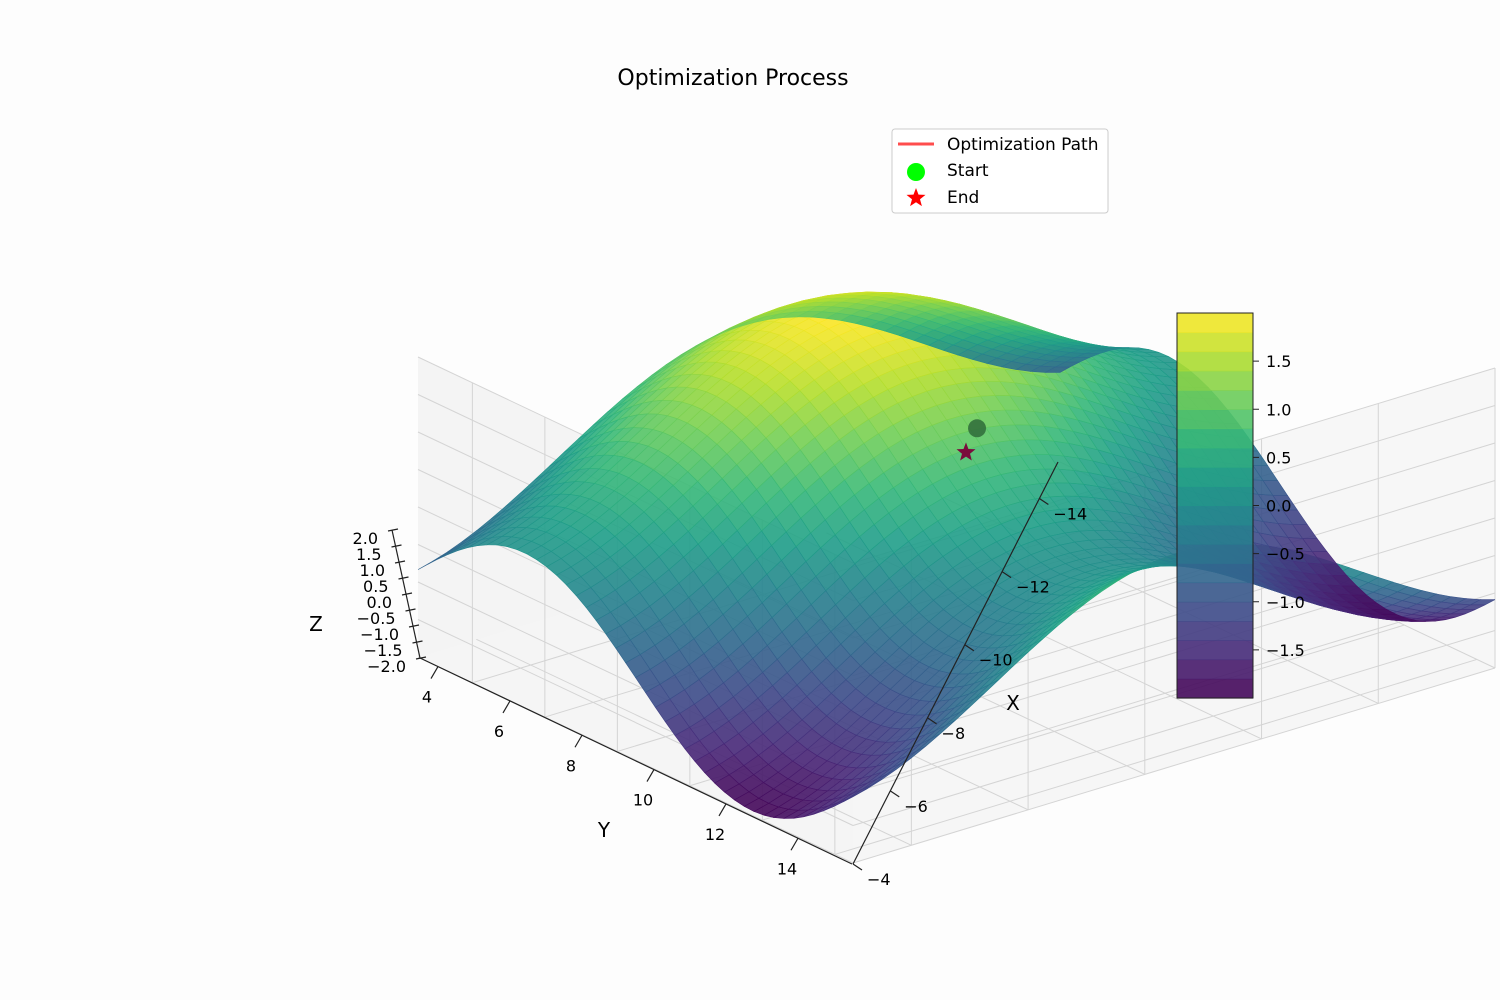 This screenshot has width=1500, height=1000. What do you see at coordinates (1278, 506) in the screenshot?
I see `colorbar-tick-label: 0.0` at bounding box center [1278, 506].